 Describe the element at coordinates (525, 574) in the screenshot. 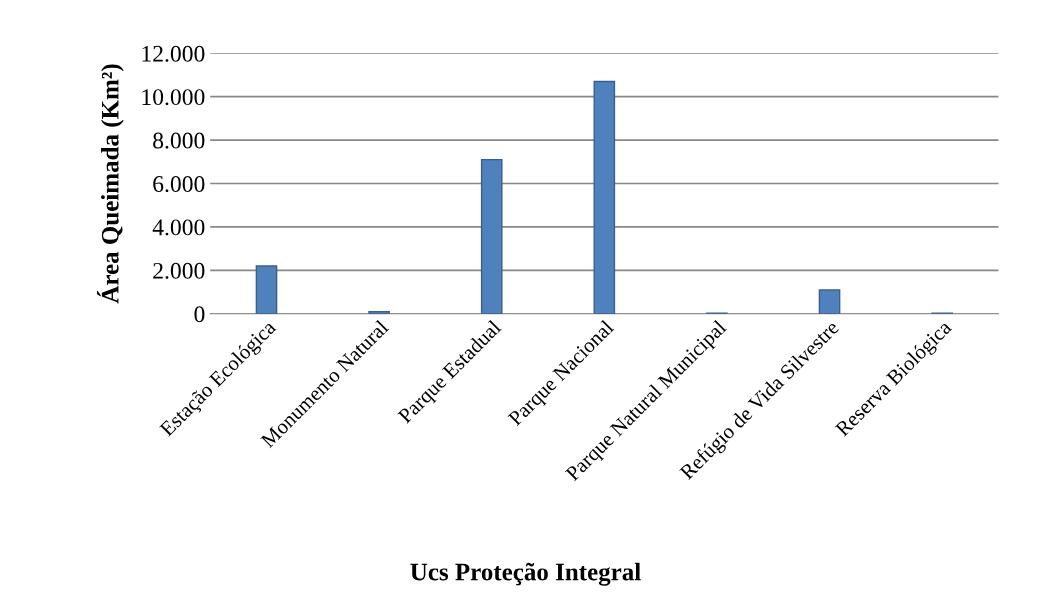

I see `x-axis-title: Ucs Proteção Integral` at that location.